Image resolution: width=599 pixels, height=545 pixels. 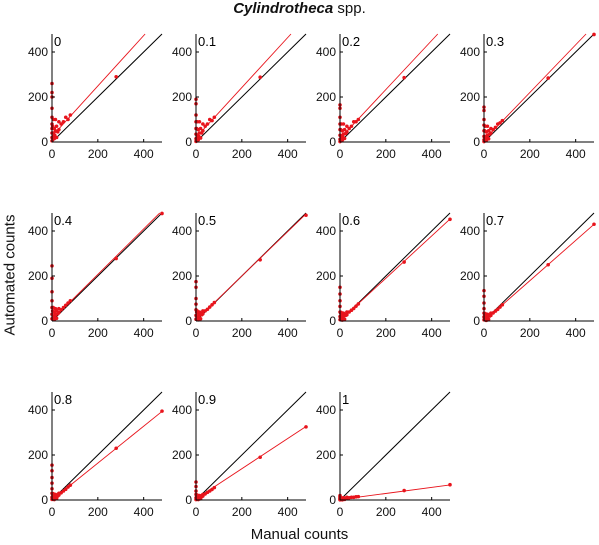 I want to click on panel-label: 0.7, so click(x=495, y=220).